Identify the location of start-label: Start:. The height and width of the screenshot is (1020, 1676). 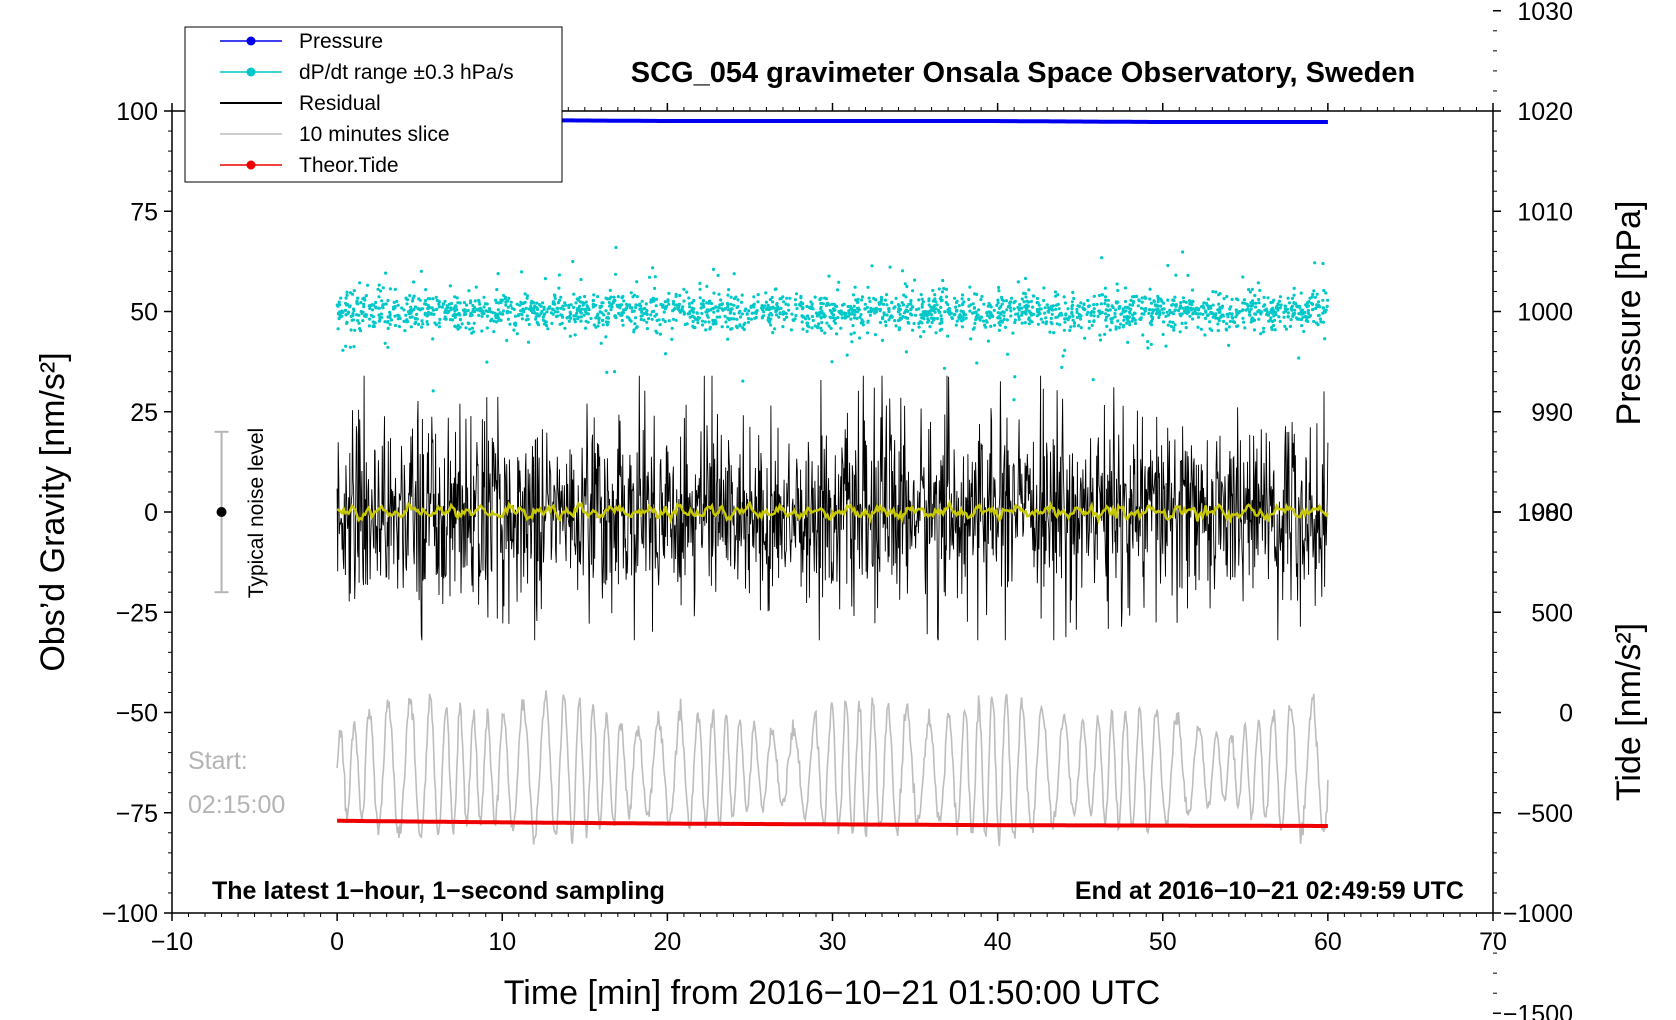
(218, 761).